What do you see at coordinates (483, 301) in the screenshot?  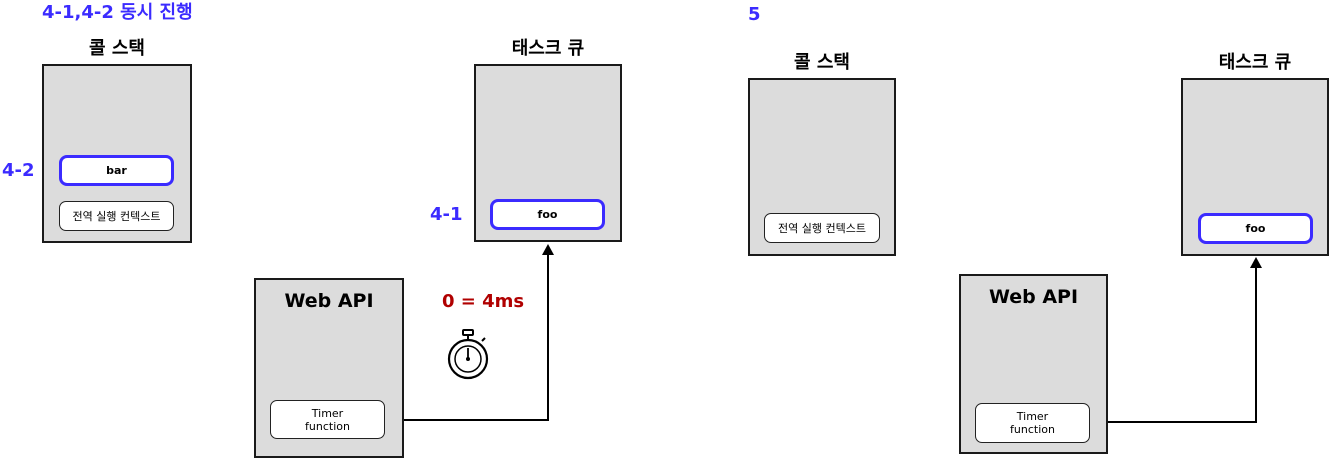 I see `timer-delay-label: 0 = 4ms` at bounding box center [483, 301].